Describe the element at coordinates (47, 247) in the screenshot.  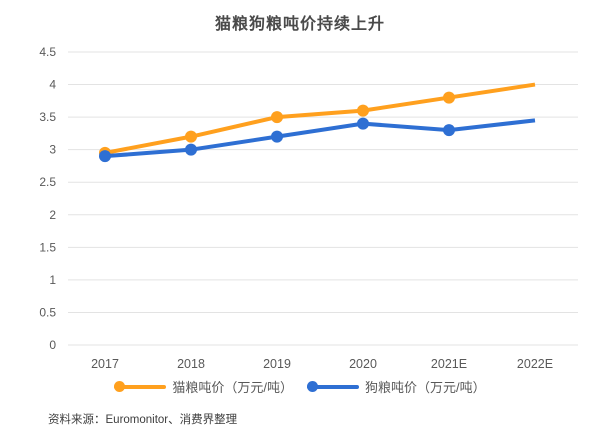
I see `svg-text: 1.5` at that location.